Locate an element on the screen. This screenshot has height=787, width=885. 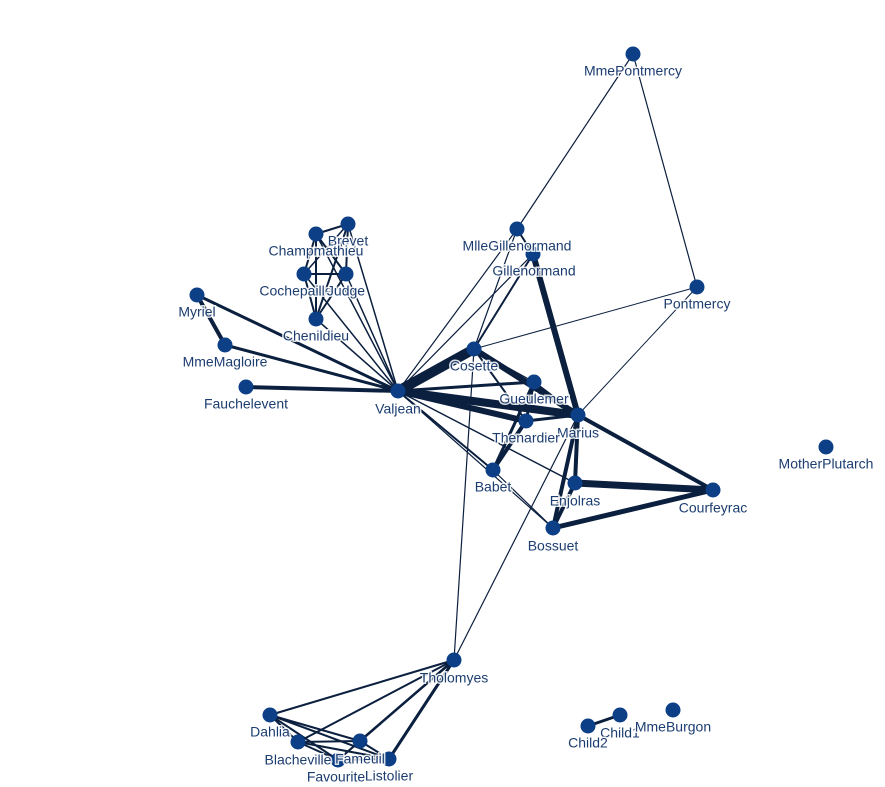
node-label: Valjean is located at coordinates (398, 409).